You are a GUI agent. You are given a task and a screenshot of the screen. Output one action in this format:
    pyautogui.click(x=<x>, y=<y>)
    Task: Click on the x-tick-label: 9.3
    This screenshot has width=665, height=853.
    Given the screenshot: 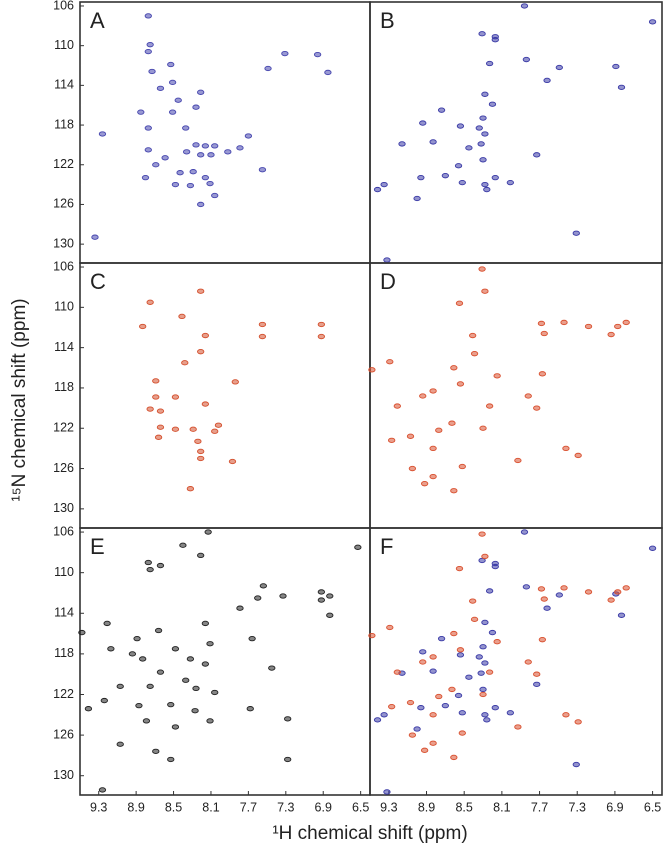 What is the action you would take?
    pyautogui.click(x=98, y=807)
    